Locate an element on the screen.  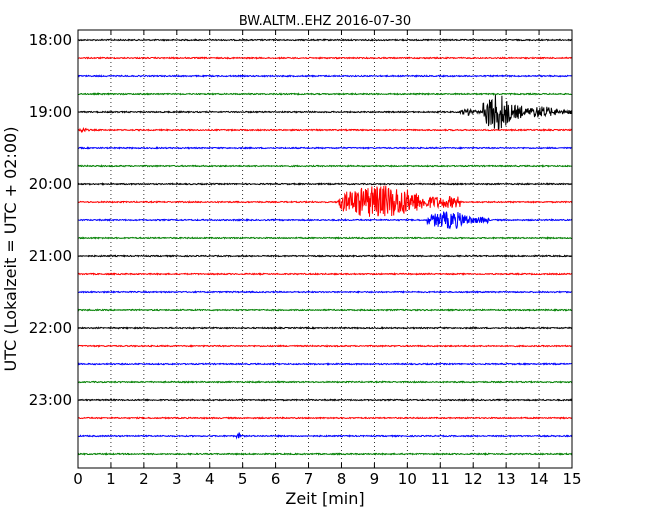
y-tick-label-21:00: 21:00 is located at coordinates (50, 256).